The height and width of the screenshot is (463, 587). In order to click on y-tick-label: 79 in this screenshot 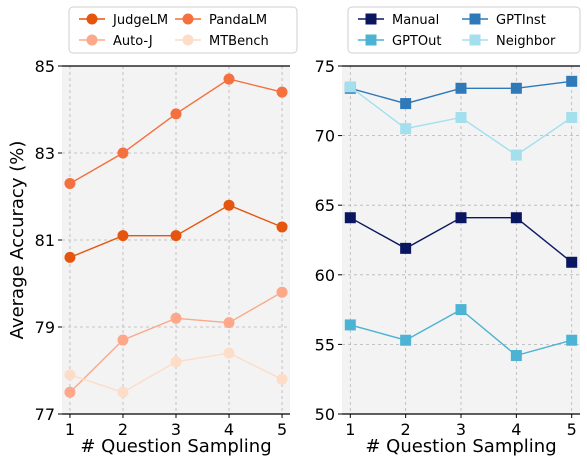, I will do `click(45, 327)`.